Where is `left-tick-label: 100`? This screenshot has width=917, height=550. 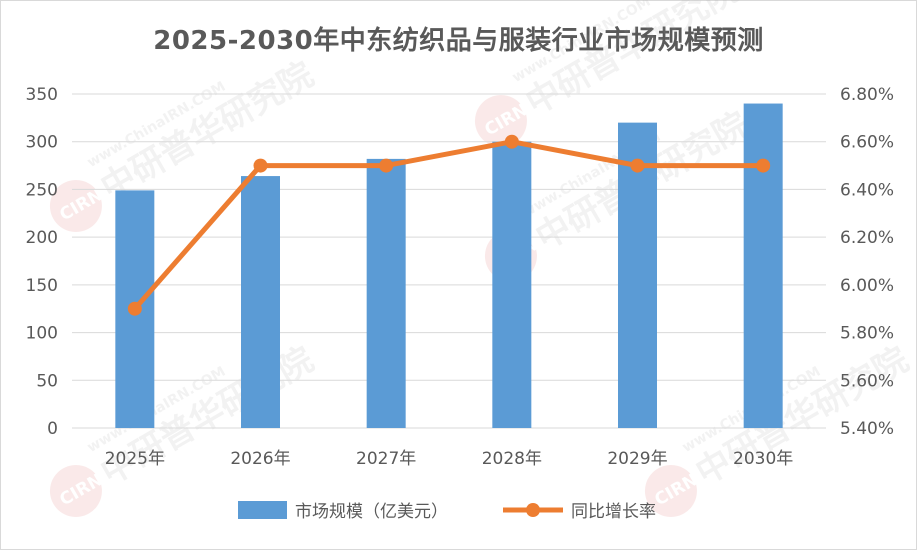 left-tick-label: 100 is located at coordinates (42, 334).